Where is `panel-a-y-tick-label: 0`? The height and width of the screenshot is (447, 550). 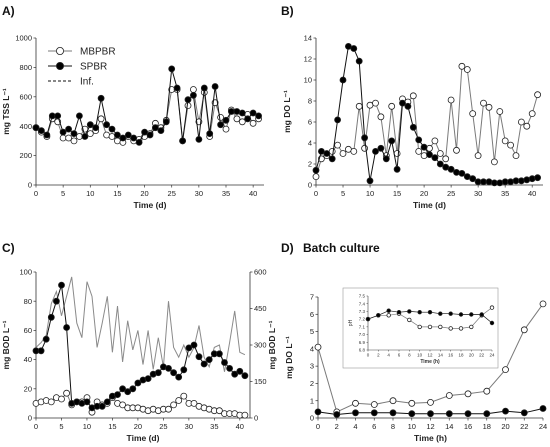 panel-a-y-tick-label: 0 is located at coordinates (30, 185).